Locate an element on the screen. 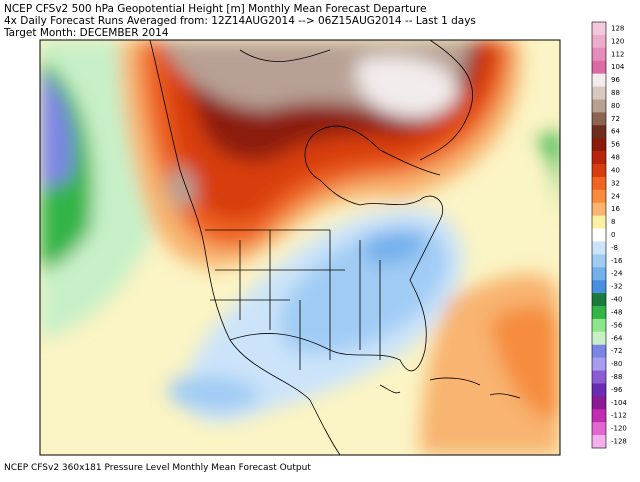 The image size is (640, 482). colorbar-label: -56 is located at coordinates (617, 325).